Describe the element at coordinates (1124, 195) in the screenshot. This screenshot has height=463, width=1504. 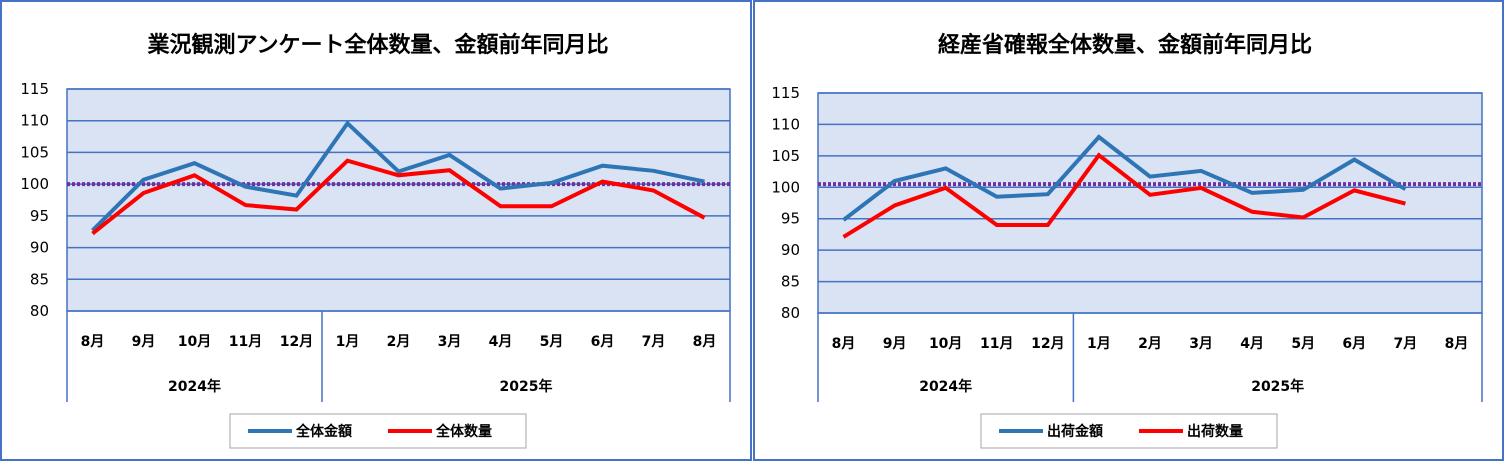
I see `series-line-quantity` at that location.